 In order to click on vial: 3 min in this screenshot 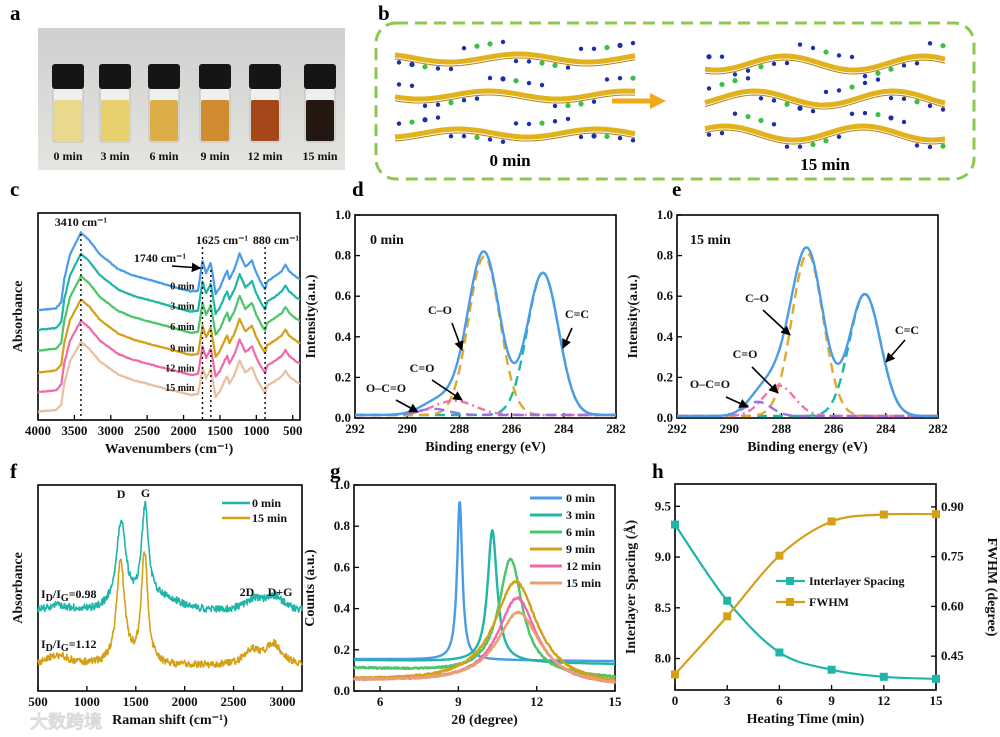, I will do `click(115, 113)`.